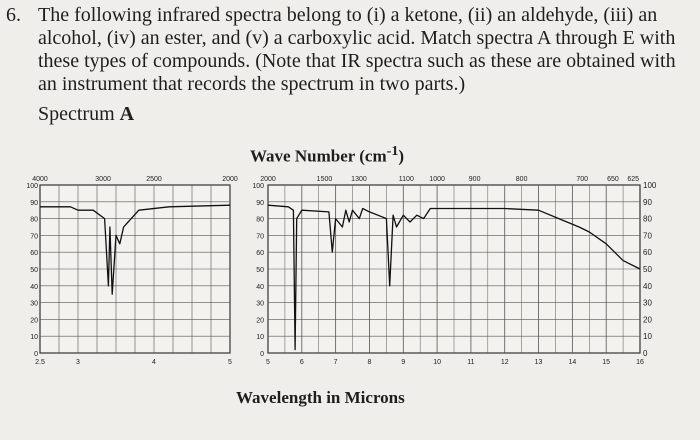 Image resolution: width=700 pixels, height=440 pixels. What do you see at coordinates (647, 336) in the screenshot?
I see `right-outer-y-tick: 10` at bounding box center [647, 336].